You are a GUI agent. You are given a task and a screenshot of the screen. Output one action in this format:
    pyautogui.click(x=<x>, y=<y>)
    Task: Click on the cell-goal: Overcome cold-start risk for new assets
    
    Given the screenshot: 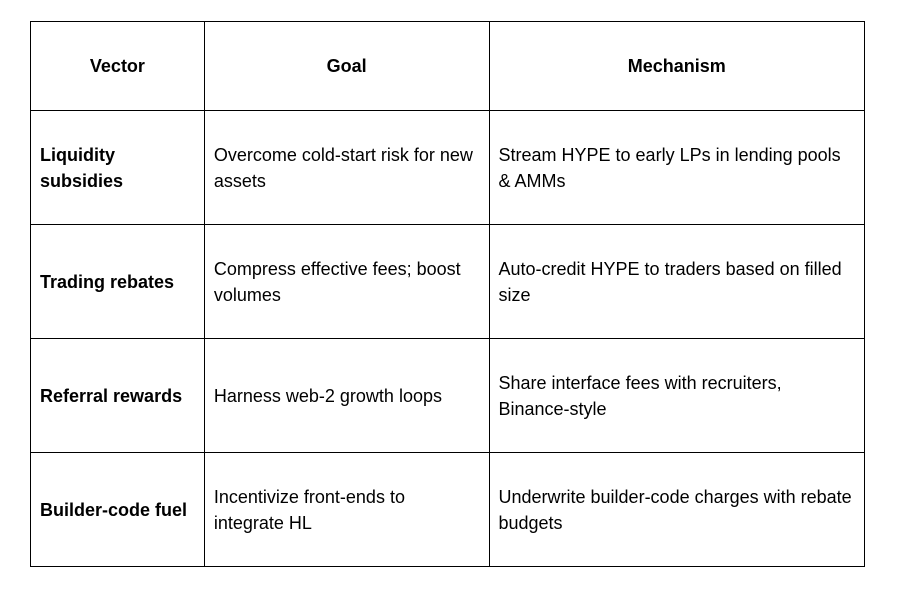 What is the action you would take?
    pyautogui.click(x=346, y=167)
    